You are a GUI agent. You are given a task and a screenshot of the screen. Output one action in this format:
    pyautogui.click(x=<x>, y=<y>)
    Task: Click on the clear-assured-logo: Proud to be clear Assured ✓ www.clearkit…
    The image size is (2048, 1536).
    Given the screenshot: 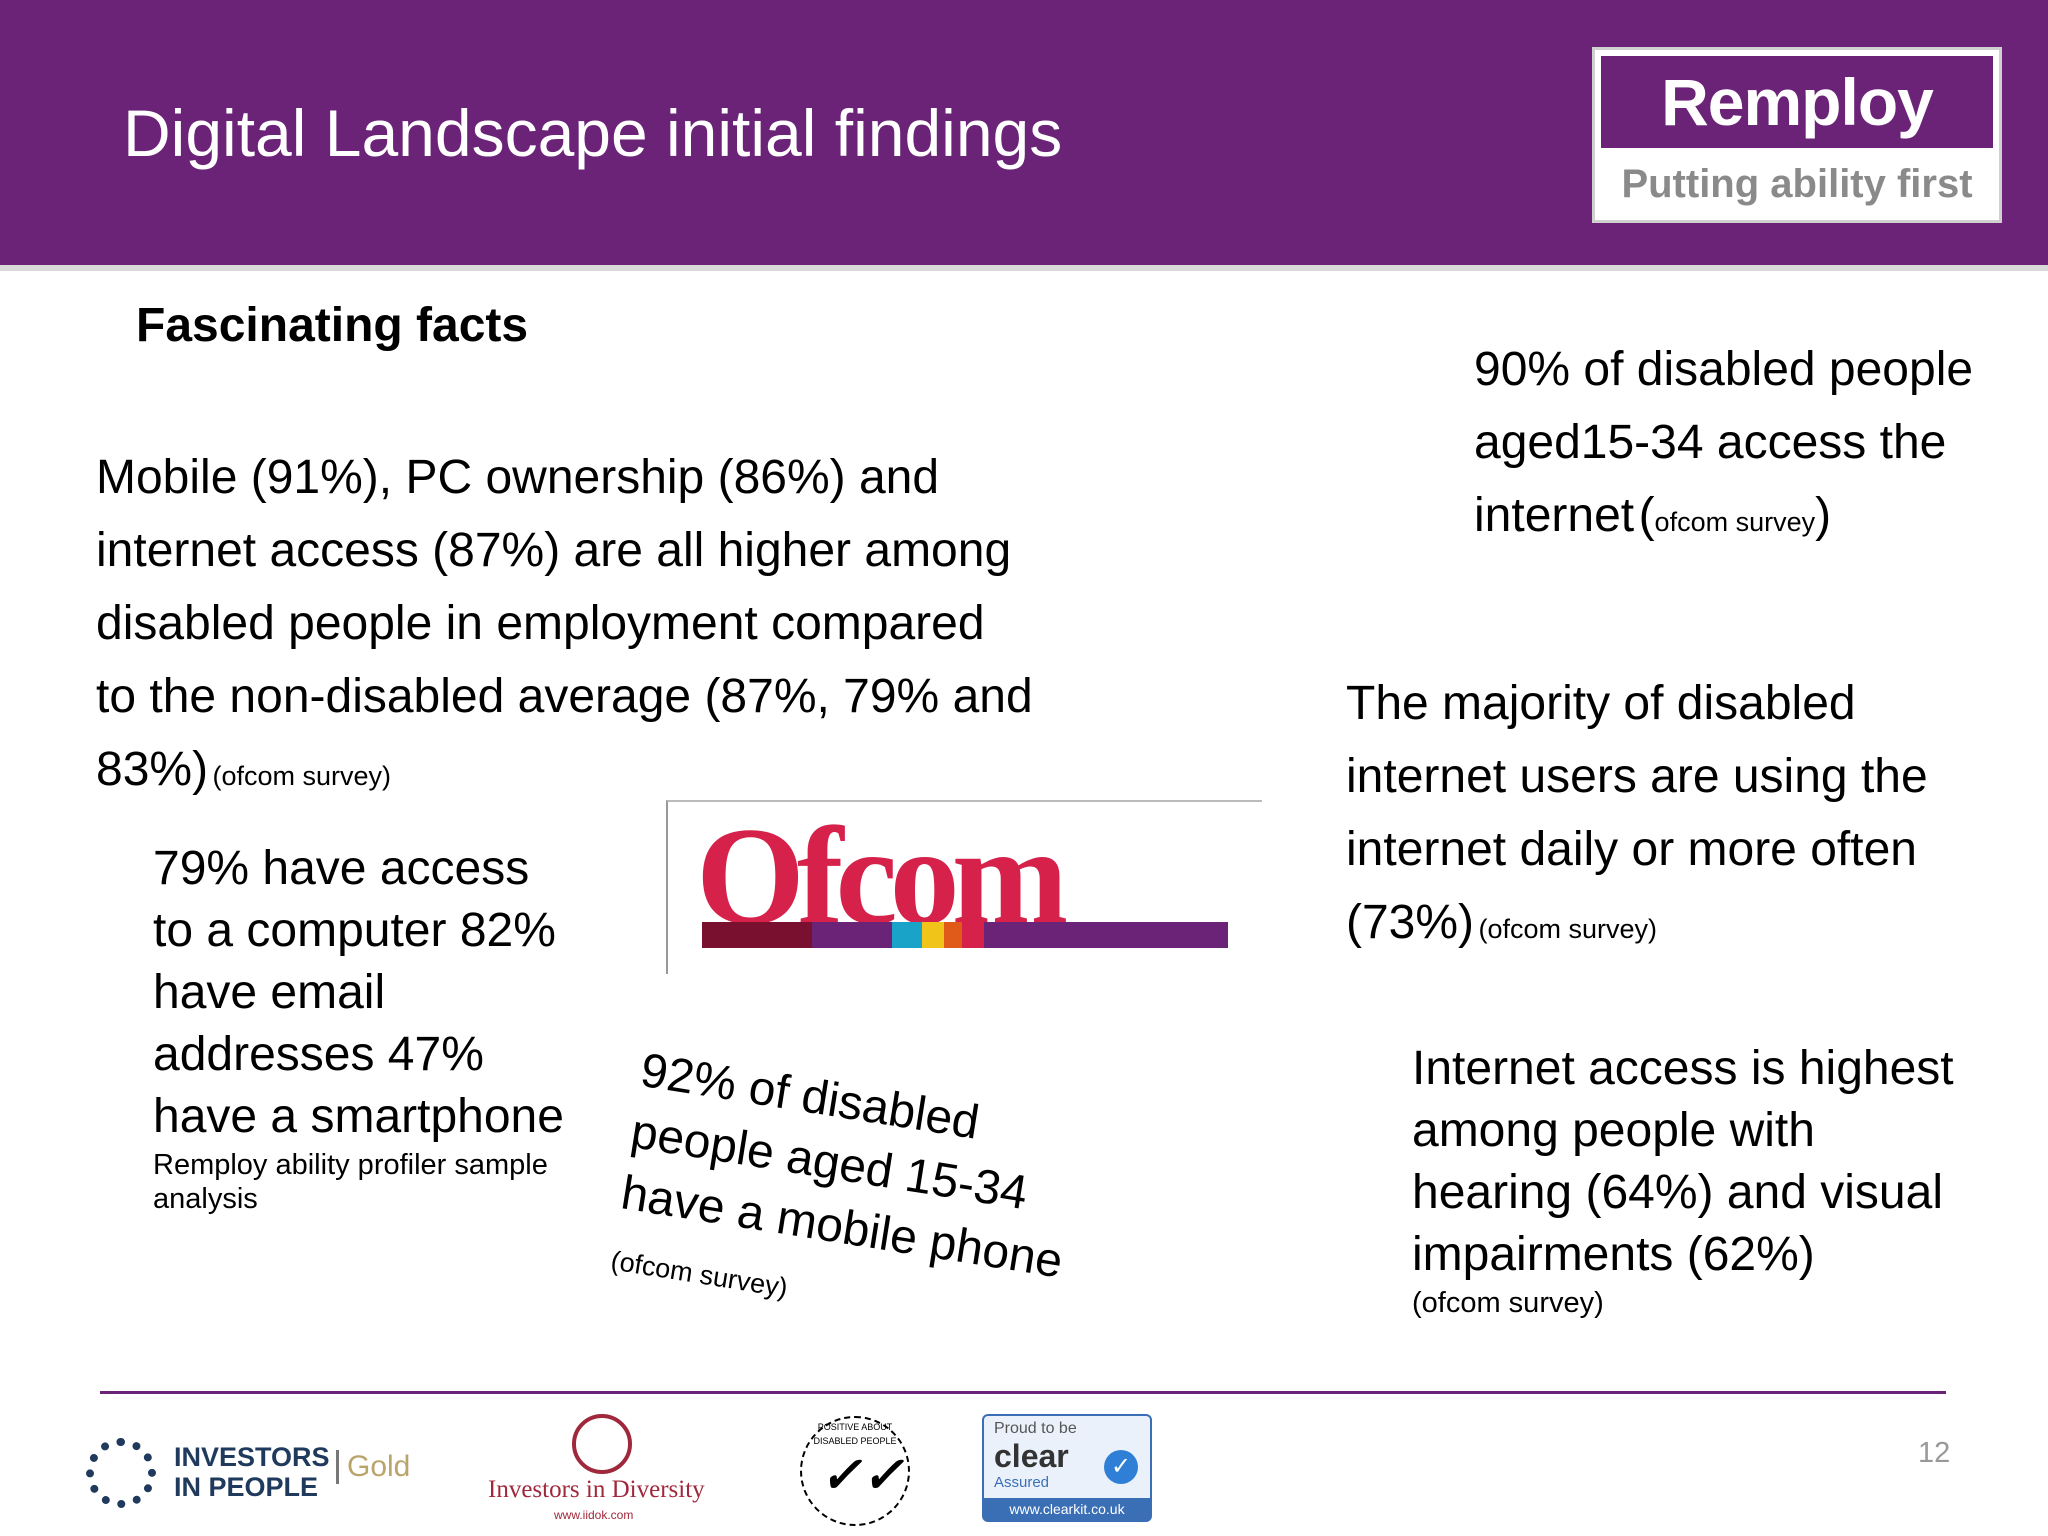 What is the action you would take?
    pyautogui.click(x=1067, y=1468)
    